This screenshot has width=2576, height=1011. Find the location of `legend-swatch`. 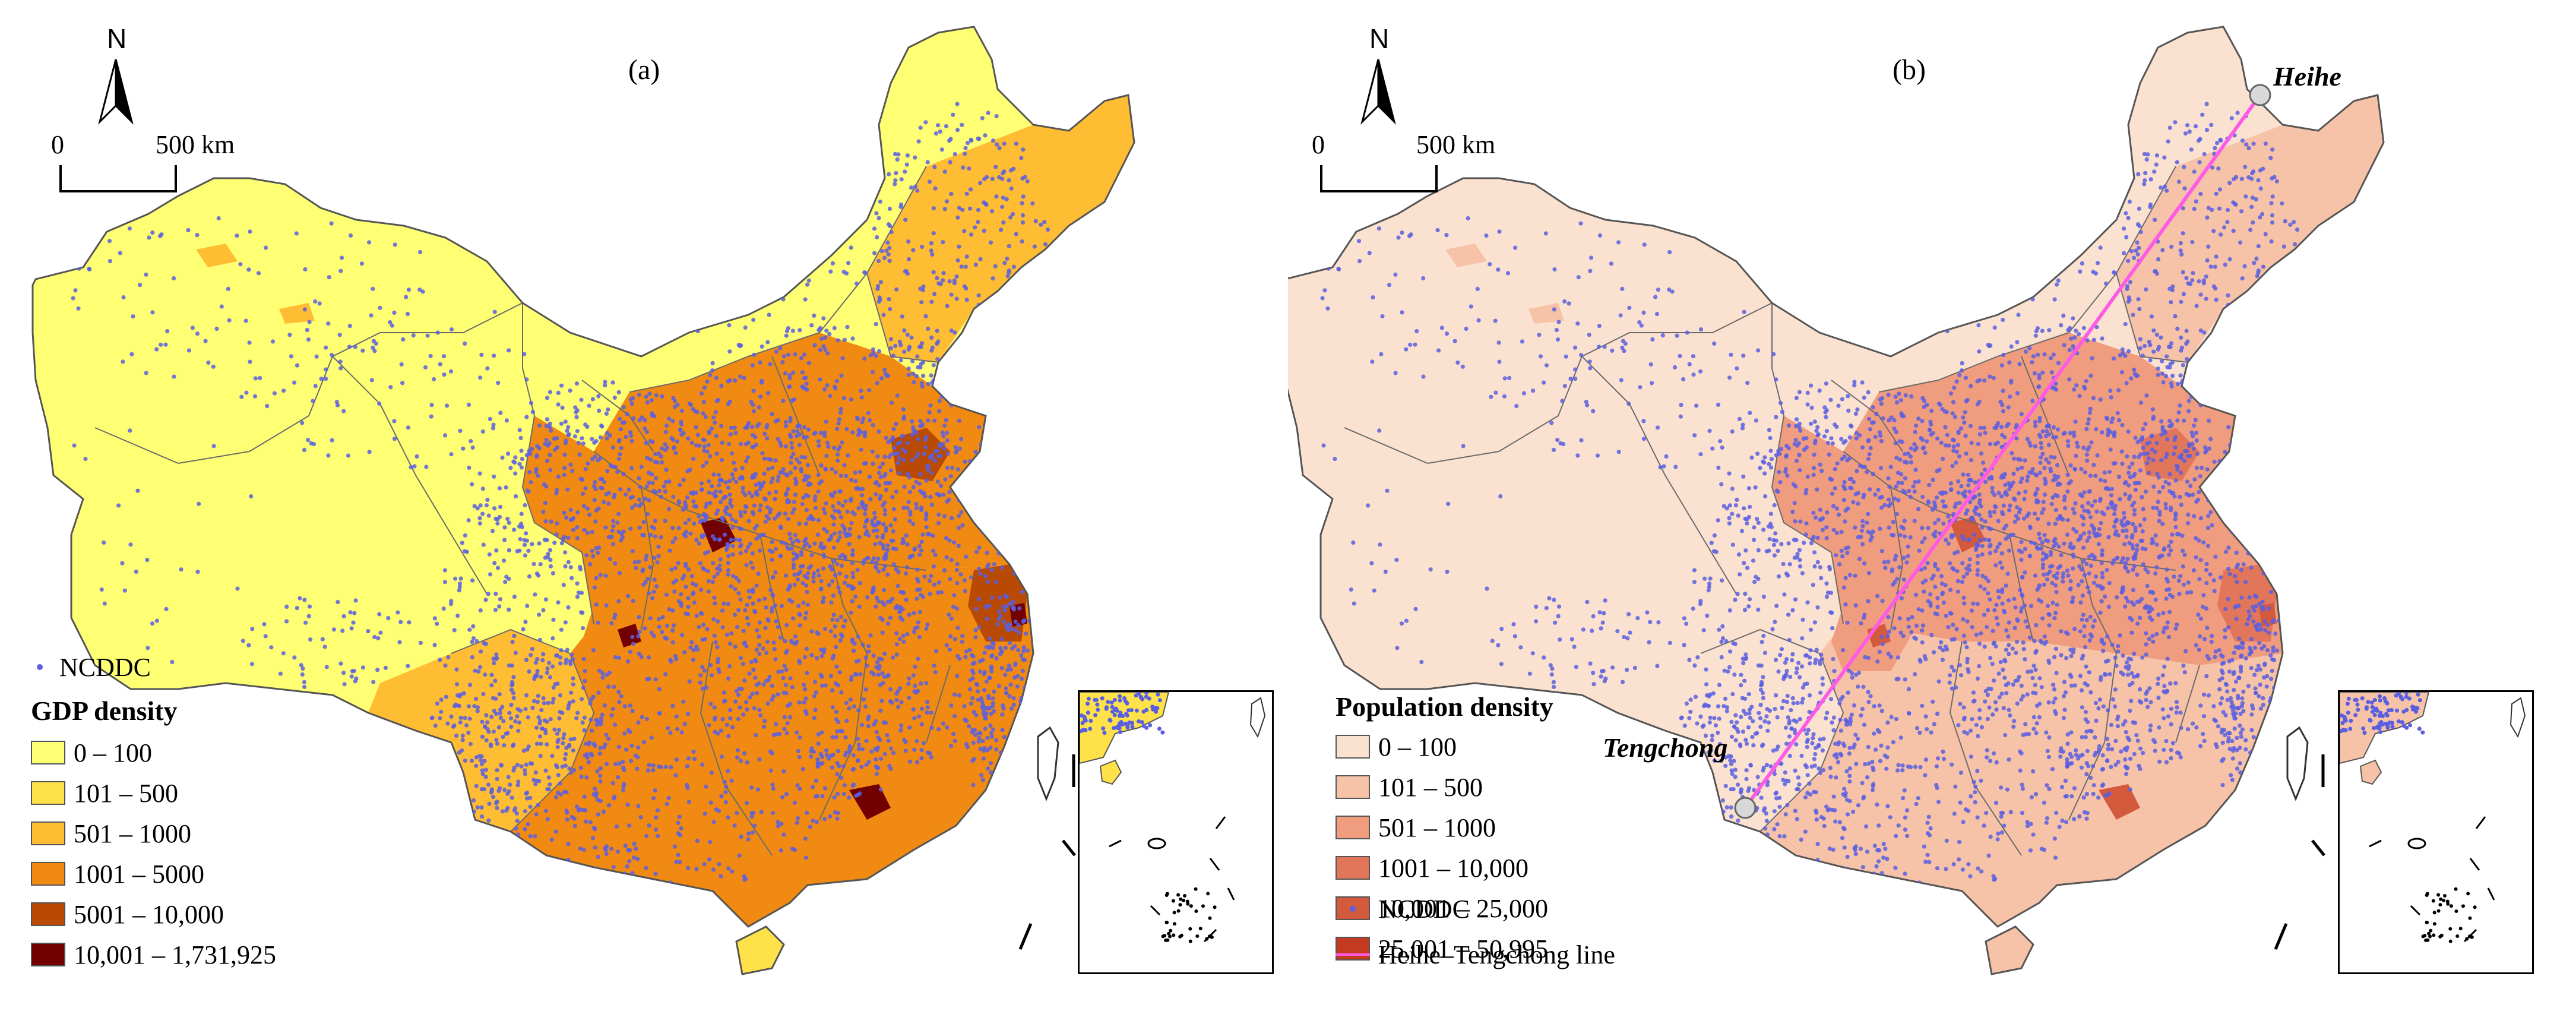

legend-swatch is located at coordinates (48, 833).